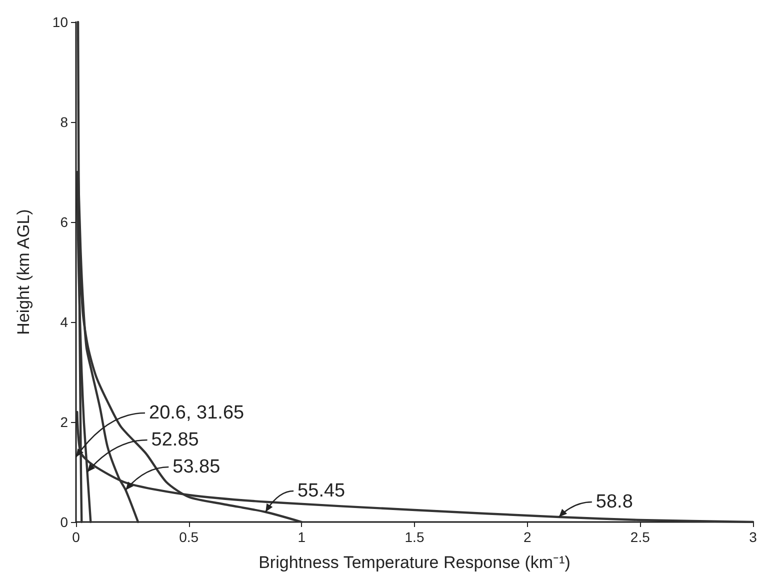 This screenshot has height=585, width=767. I want to click on y-tick-label: 8, so click(64, 122).